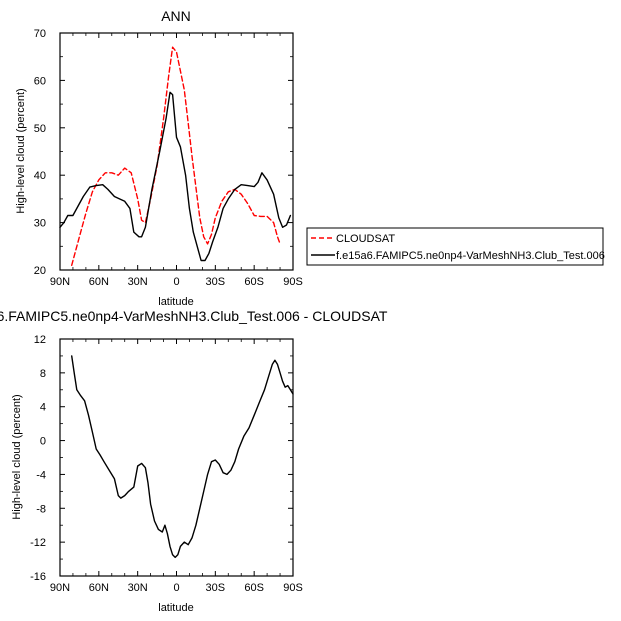  What do you see at coordinates (38, 543) in the screenshot?
I see `y-tick-label: -12` at bounding box center [38, 543].